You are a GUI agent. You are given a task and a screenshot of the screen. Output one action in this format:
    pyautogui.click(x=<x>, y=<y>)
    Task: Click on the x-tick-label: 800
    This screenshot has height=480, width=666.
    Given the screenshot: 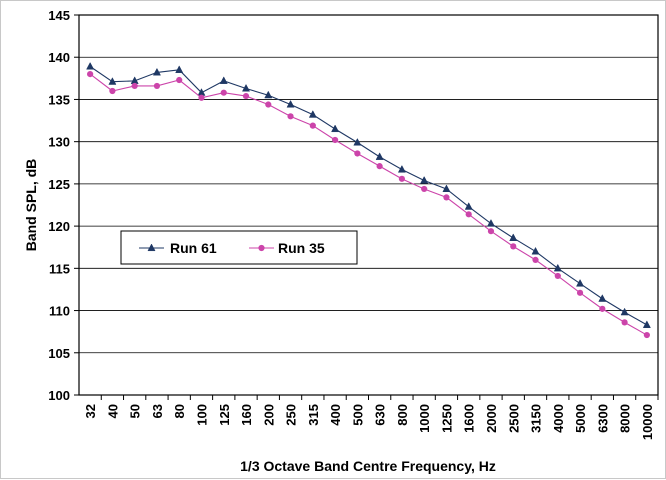 What is the action you would take?
    pyautogui.click(x=402, y=415)
    